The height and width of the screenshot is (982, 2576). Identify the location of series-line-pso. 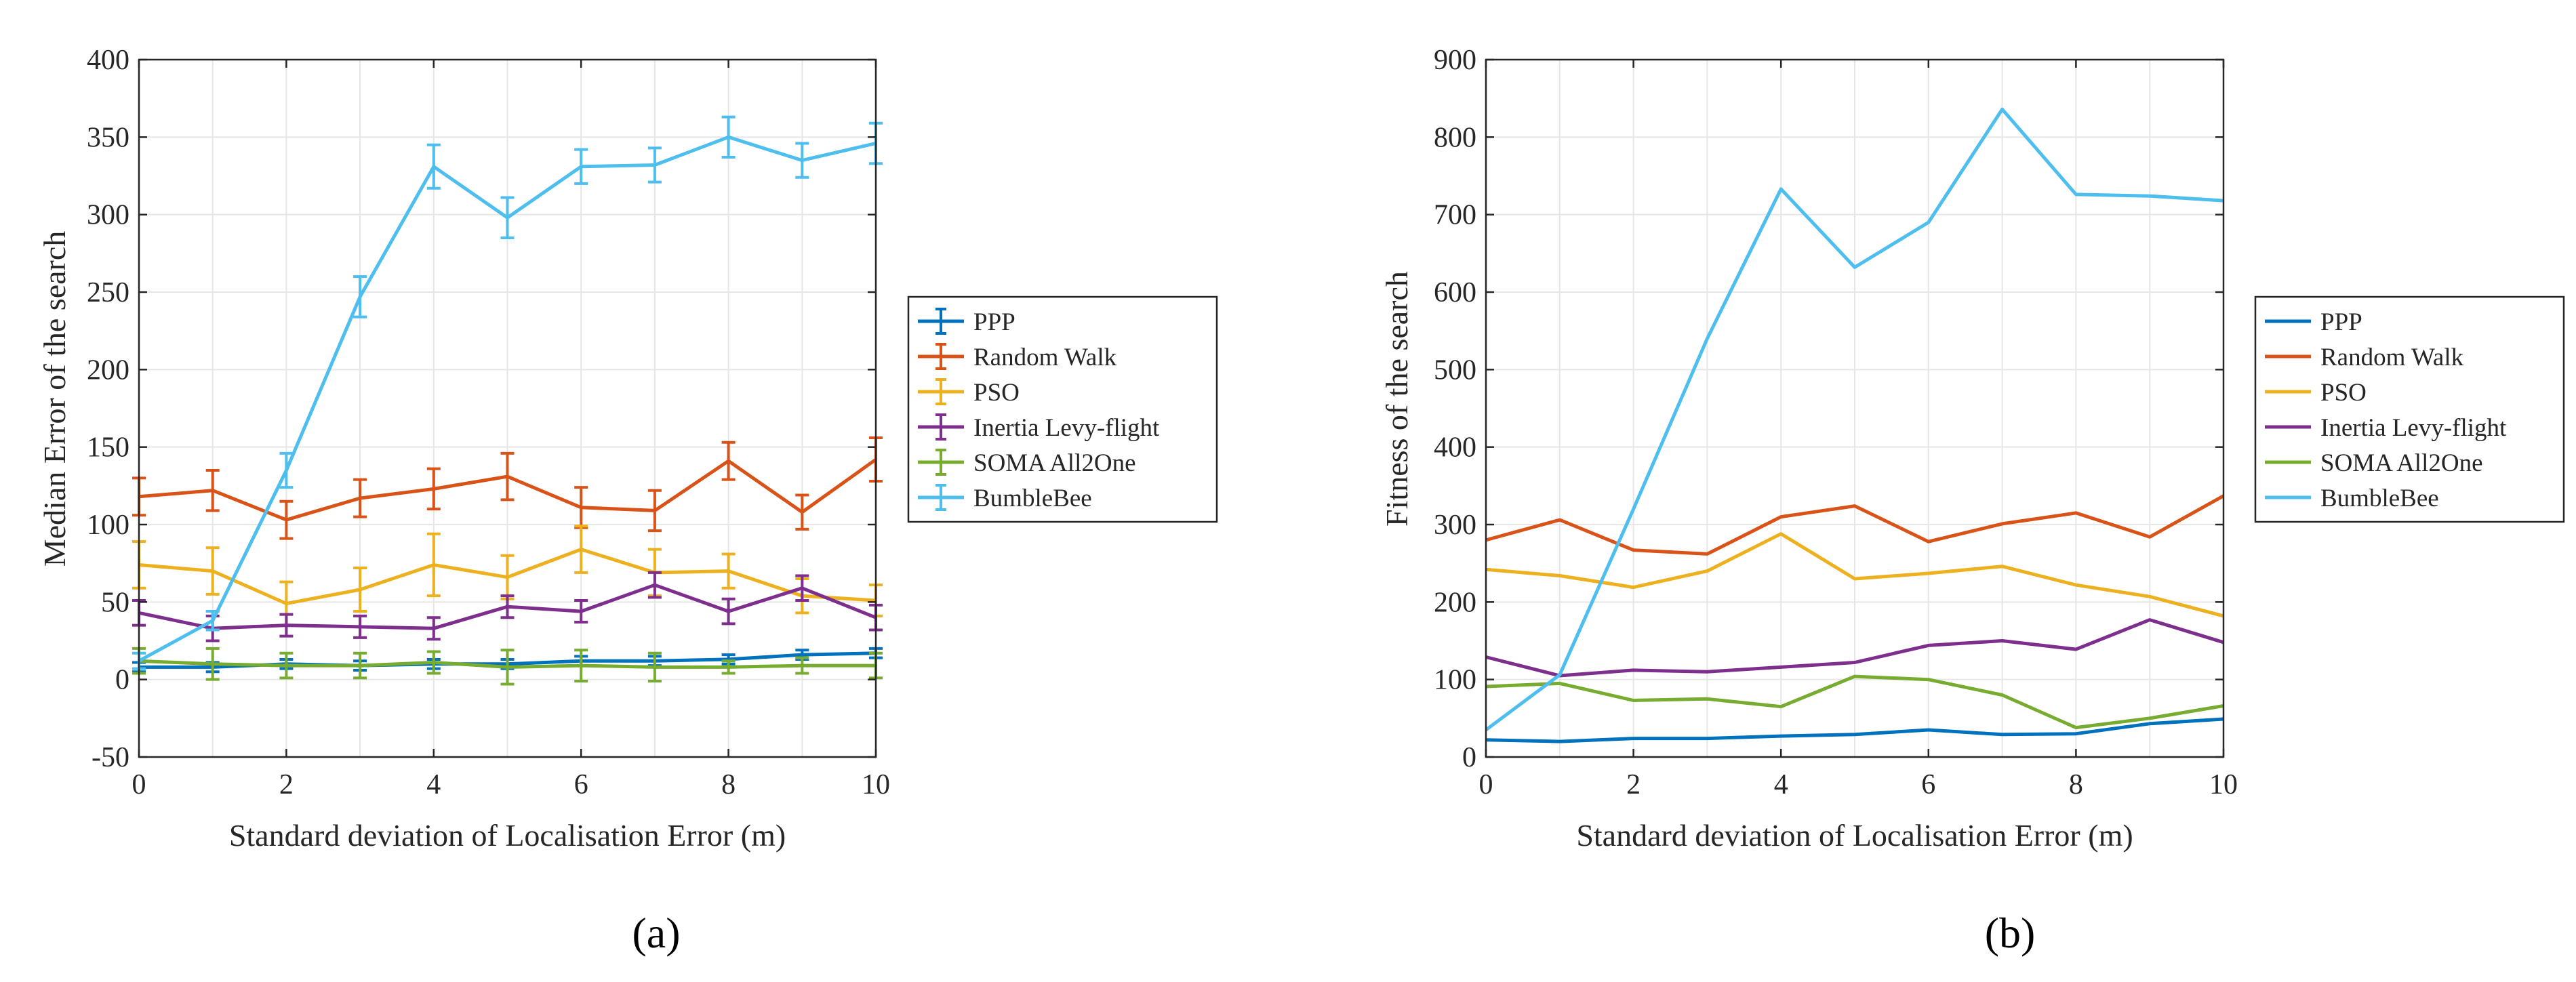
(1854, 575).